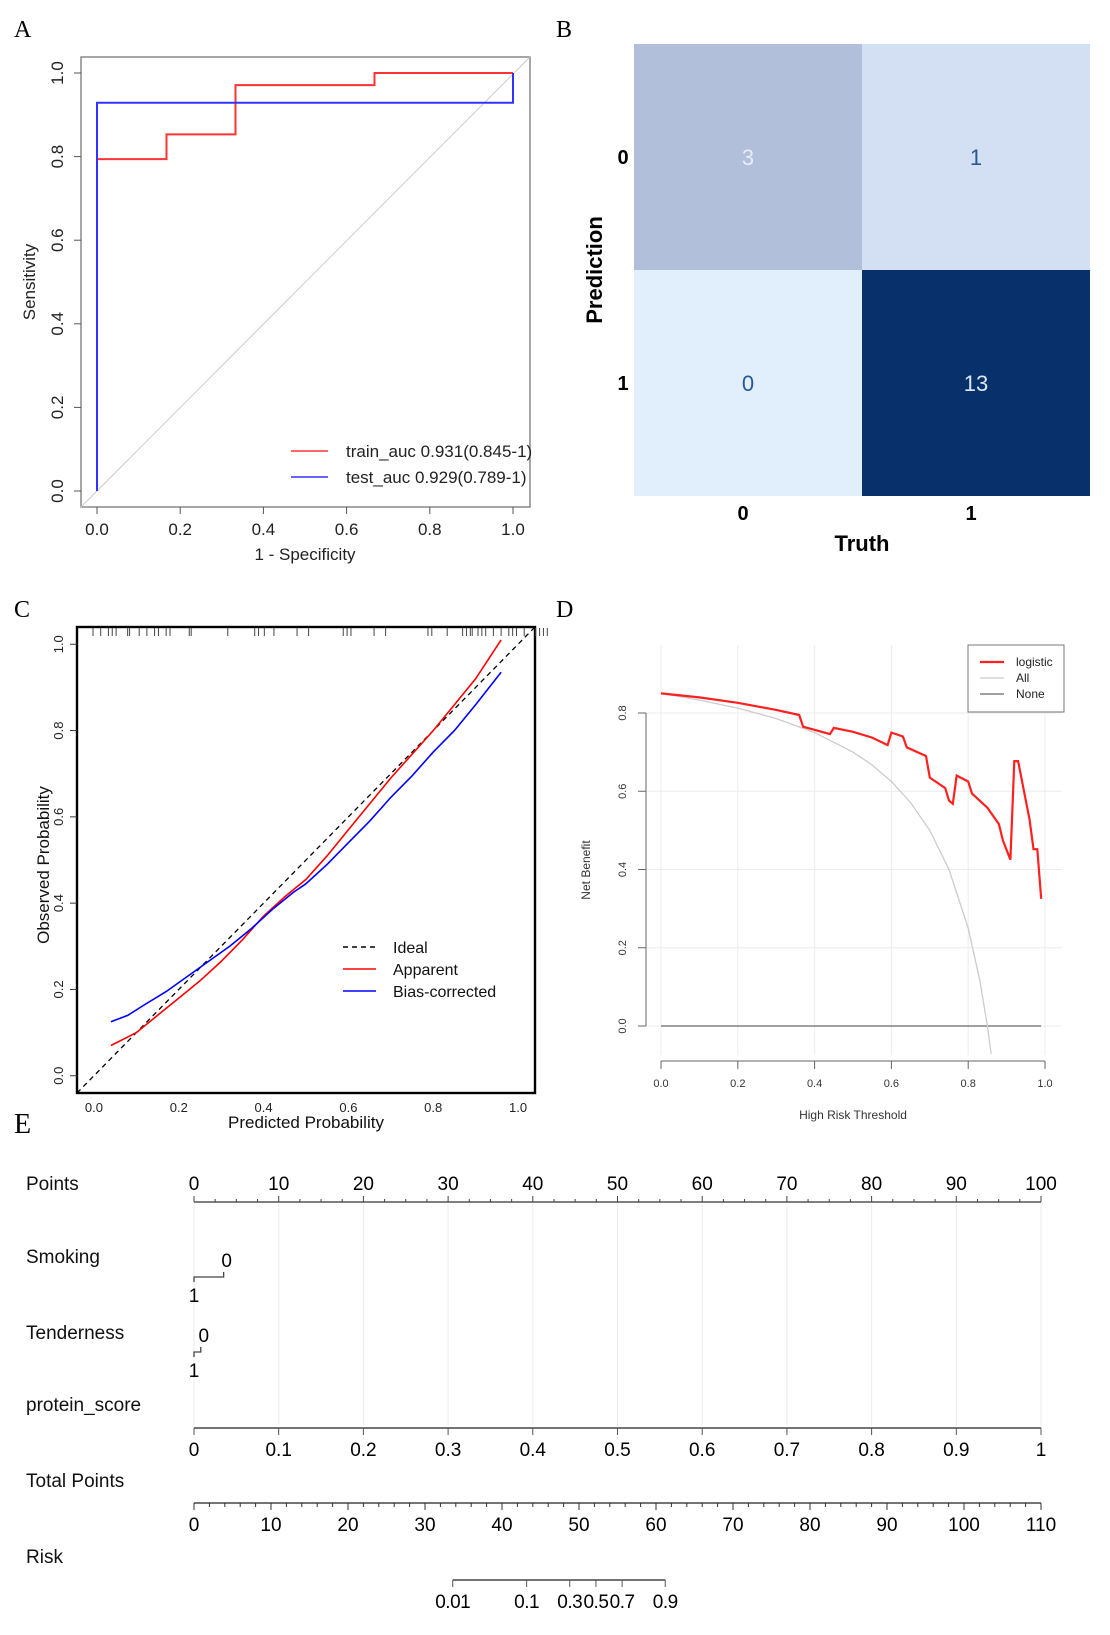 The width and height of the screenshot is (1110, 1635). Describe the element at coordinates (564, 30) in the screenshot. I see `panel-label-b: B` at that location.